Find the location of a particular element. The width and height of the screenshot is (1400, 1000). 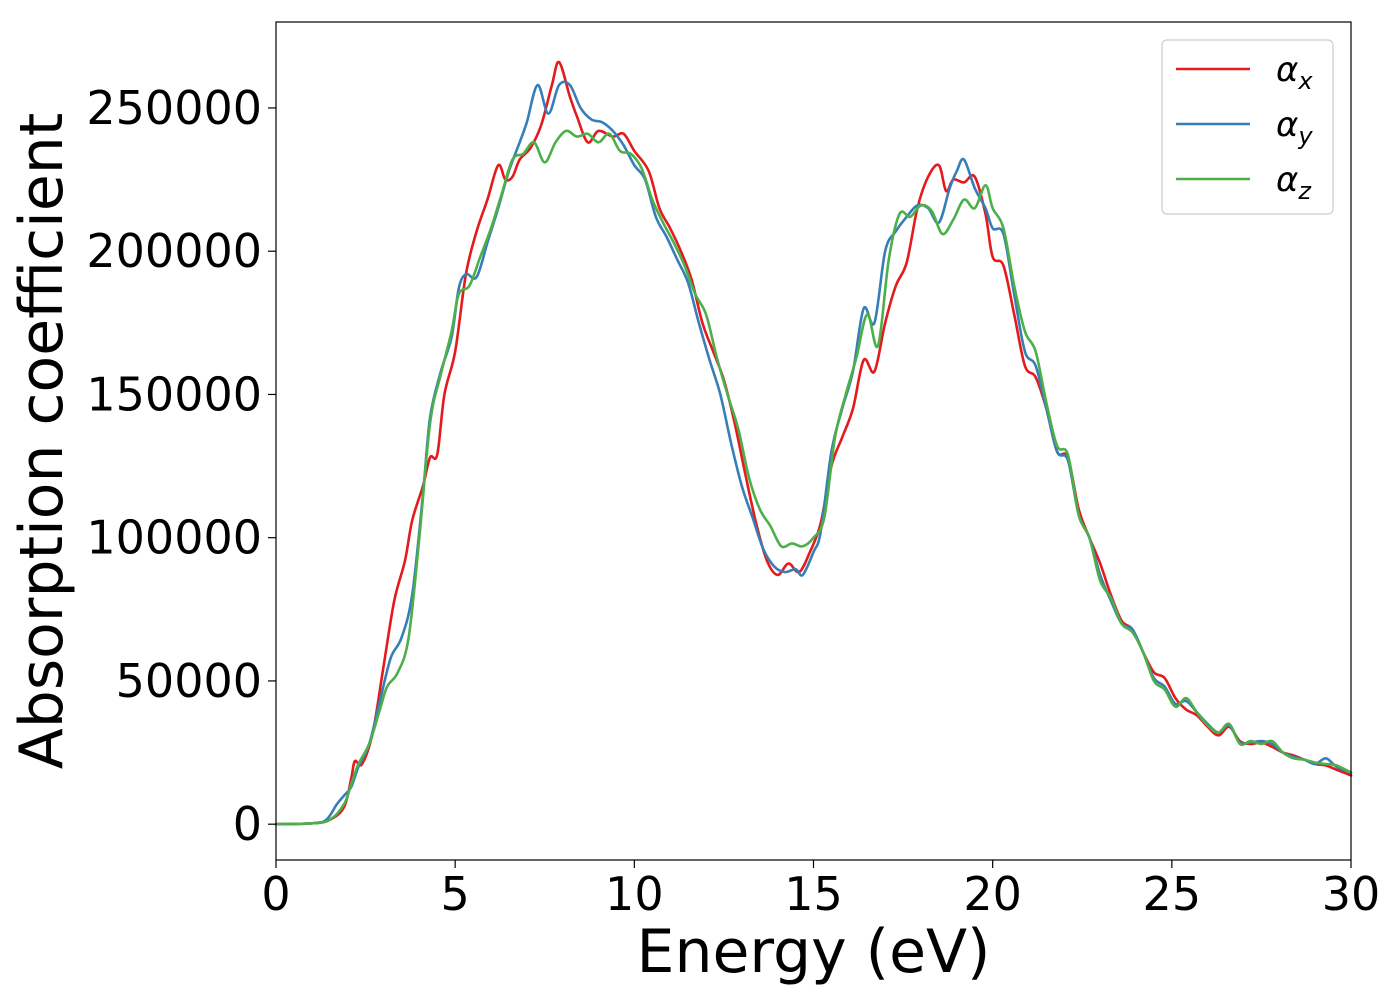

x-tick-label: 15 is located at coordinates (813, 894).